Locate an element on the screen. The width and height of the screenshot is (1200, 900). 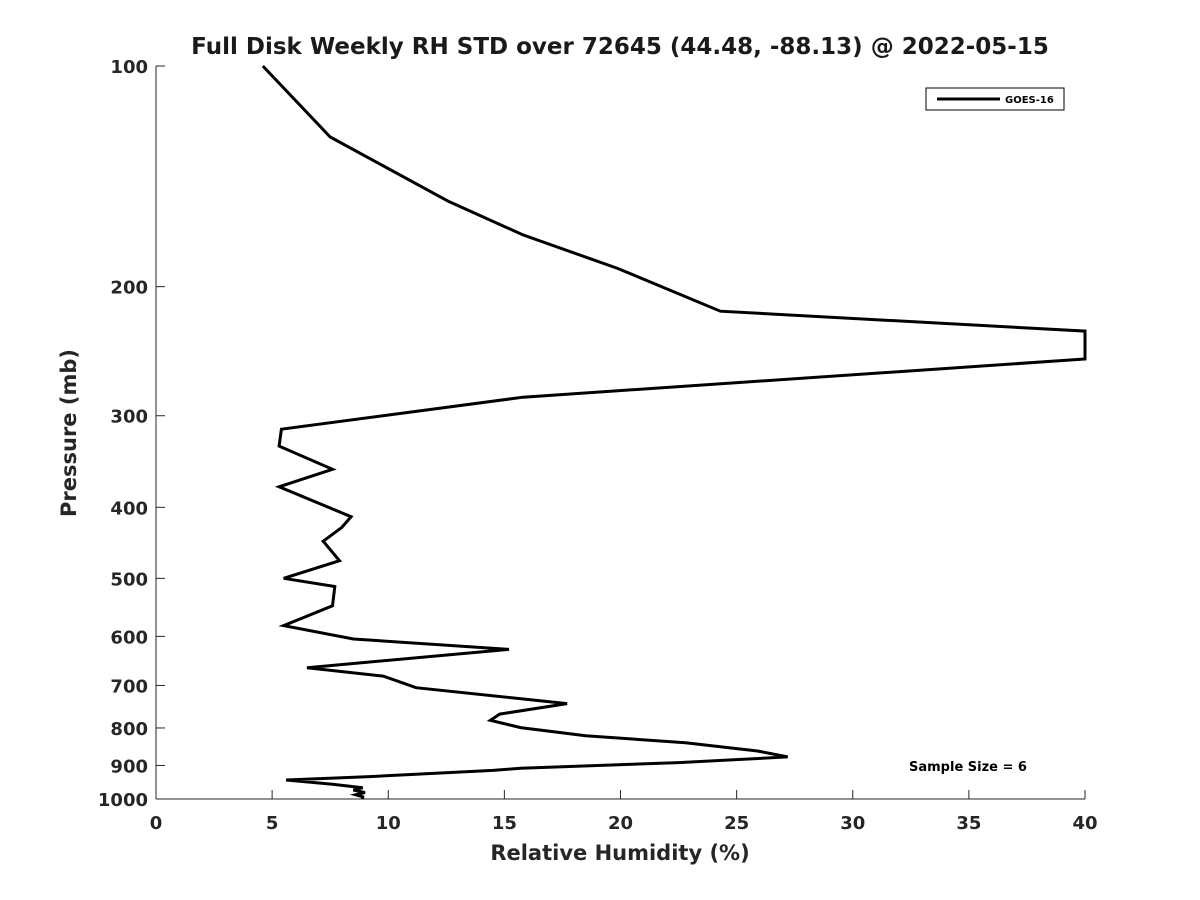
y-tick-label: 1000 is located at coordinates (123, 800).